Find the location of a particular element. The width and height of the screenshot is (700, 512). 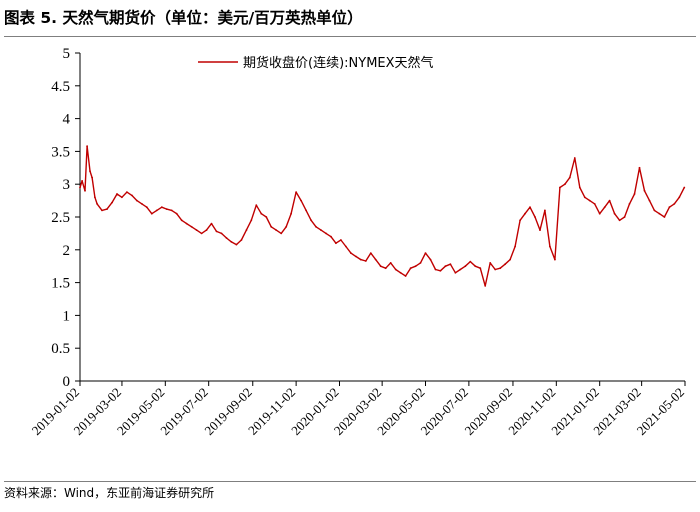

legend-label: 期货收盘价(连续):NYMEX天然气 is located at coordinates (338, 63).